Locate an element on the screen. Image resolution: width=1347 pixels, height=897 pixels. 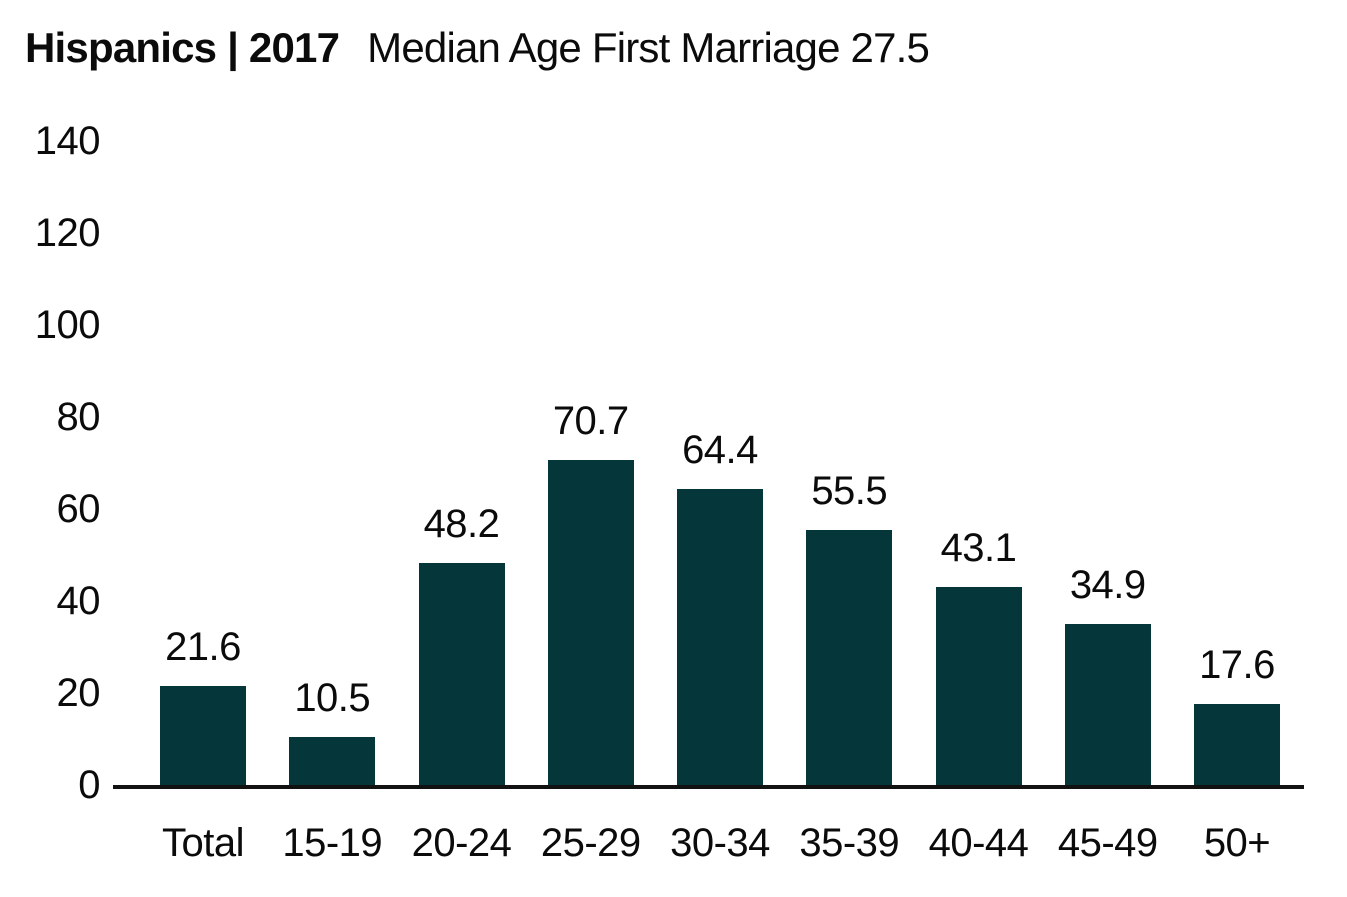
x-axis-category-label: Total is located at coordinates (203, 843).